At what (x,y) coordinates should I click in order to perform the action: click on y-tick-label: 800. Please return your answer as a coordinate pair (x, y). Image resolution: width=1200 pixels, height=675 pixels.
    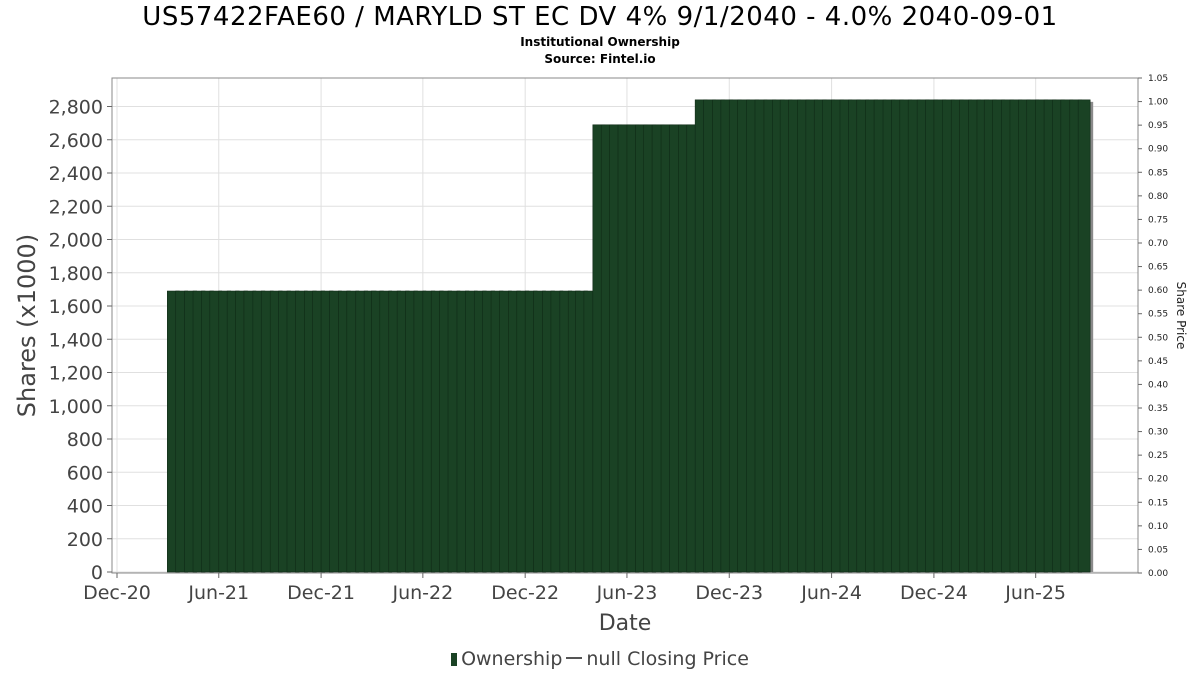
    Looking at the image, I should click on (85, 440).